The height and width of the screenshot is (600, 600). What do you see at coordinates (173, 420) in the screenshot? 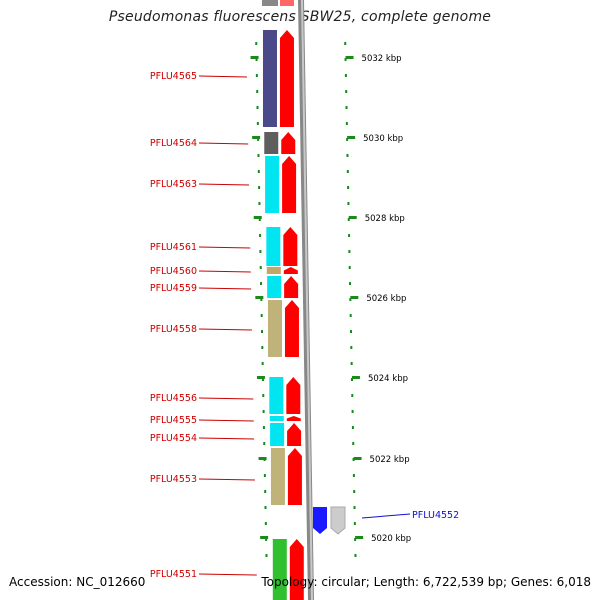
I see `gene-label: PFLU4555` at bounding box center [173, 420].